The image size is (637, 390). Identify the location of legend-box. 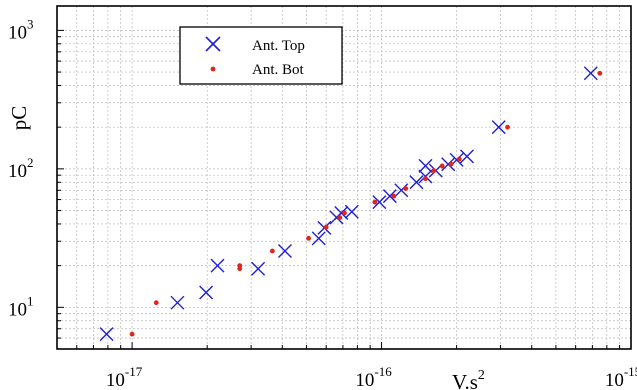
(261, 55).